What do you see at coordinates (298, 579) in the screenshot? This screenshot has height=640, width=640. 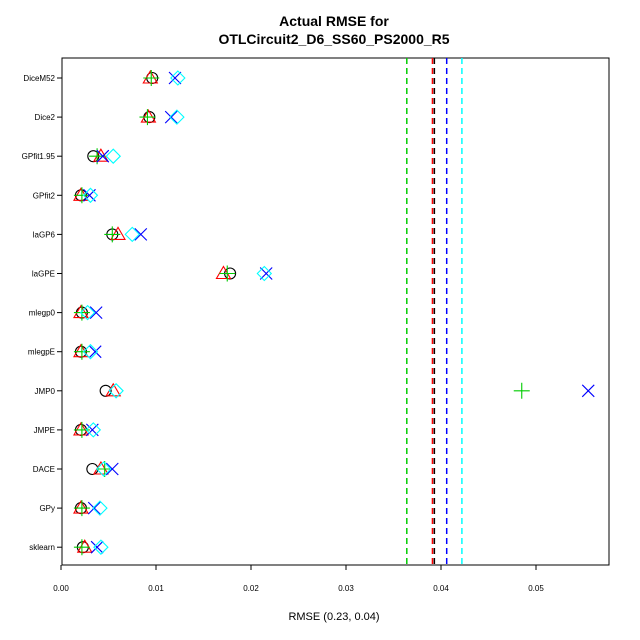 I see `x-axis: 0.00 0.01 0.02 0.03 0.04 0.05` at bounding box center [298, 579].